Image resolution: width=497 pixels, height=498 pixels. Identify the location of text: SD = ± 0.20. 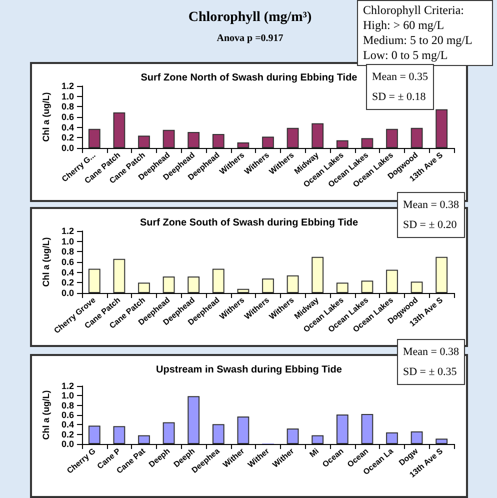
(430, 225).